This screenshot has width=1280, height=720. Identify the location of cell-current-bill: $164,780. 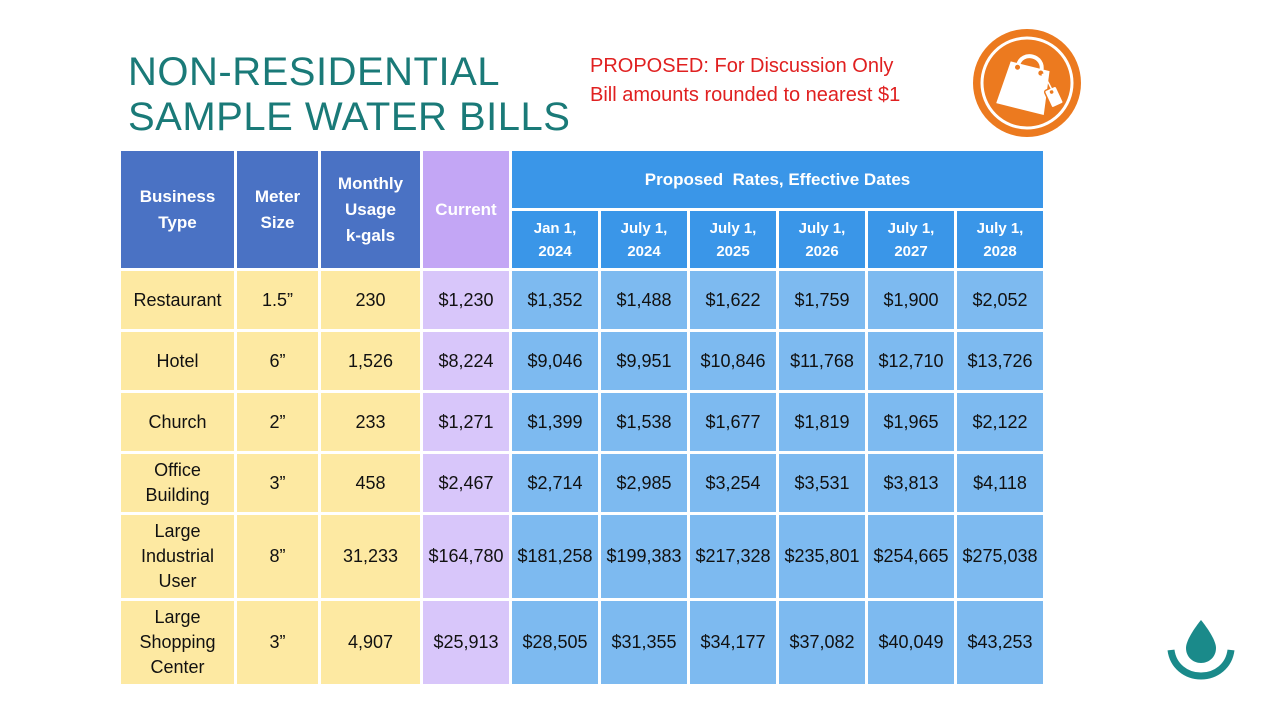
(466, 556).